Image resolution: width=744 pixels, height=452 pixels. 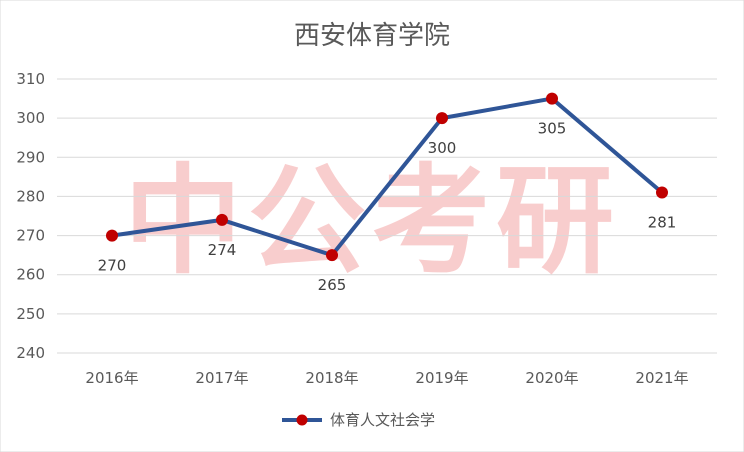 I want to click on x-tick-label: 2019年, so click(x=441, y=378).